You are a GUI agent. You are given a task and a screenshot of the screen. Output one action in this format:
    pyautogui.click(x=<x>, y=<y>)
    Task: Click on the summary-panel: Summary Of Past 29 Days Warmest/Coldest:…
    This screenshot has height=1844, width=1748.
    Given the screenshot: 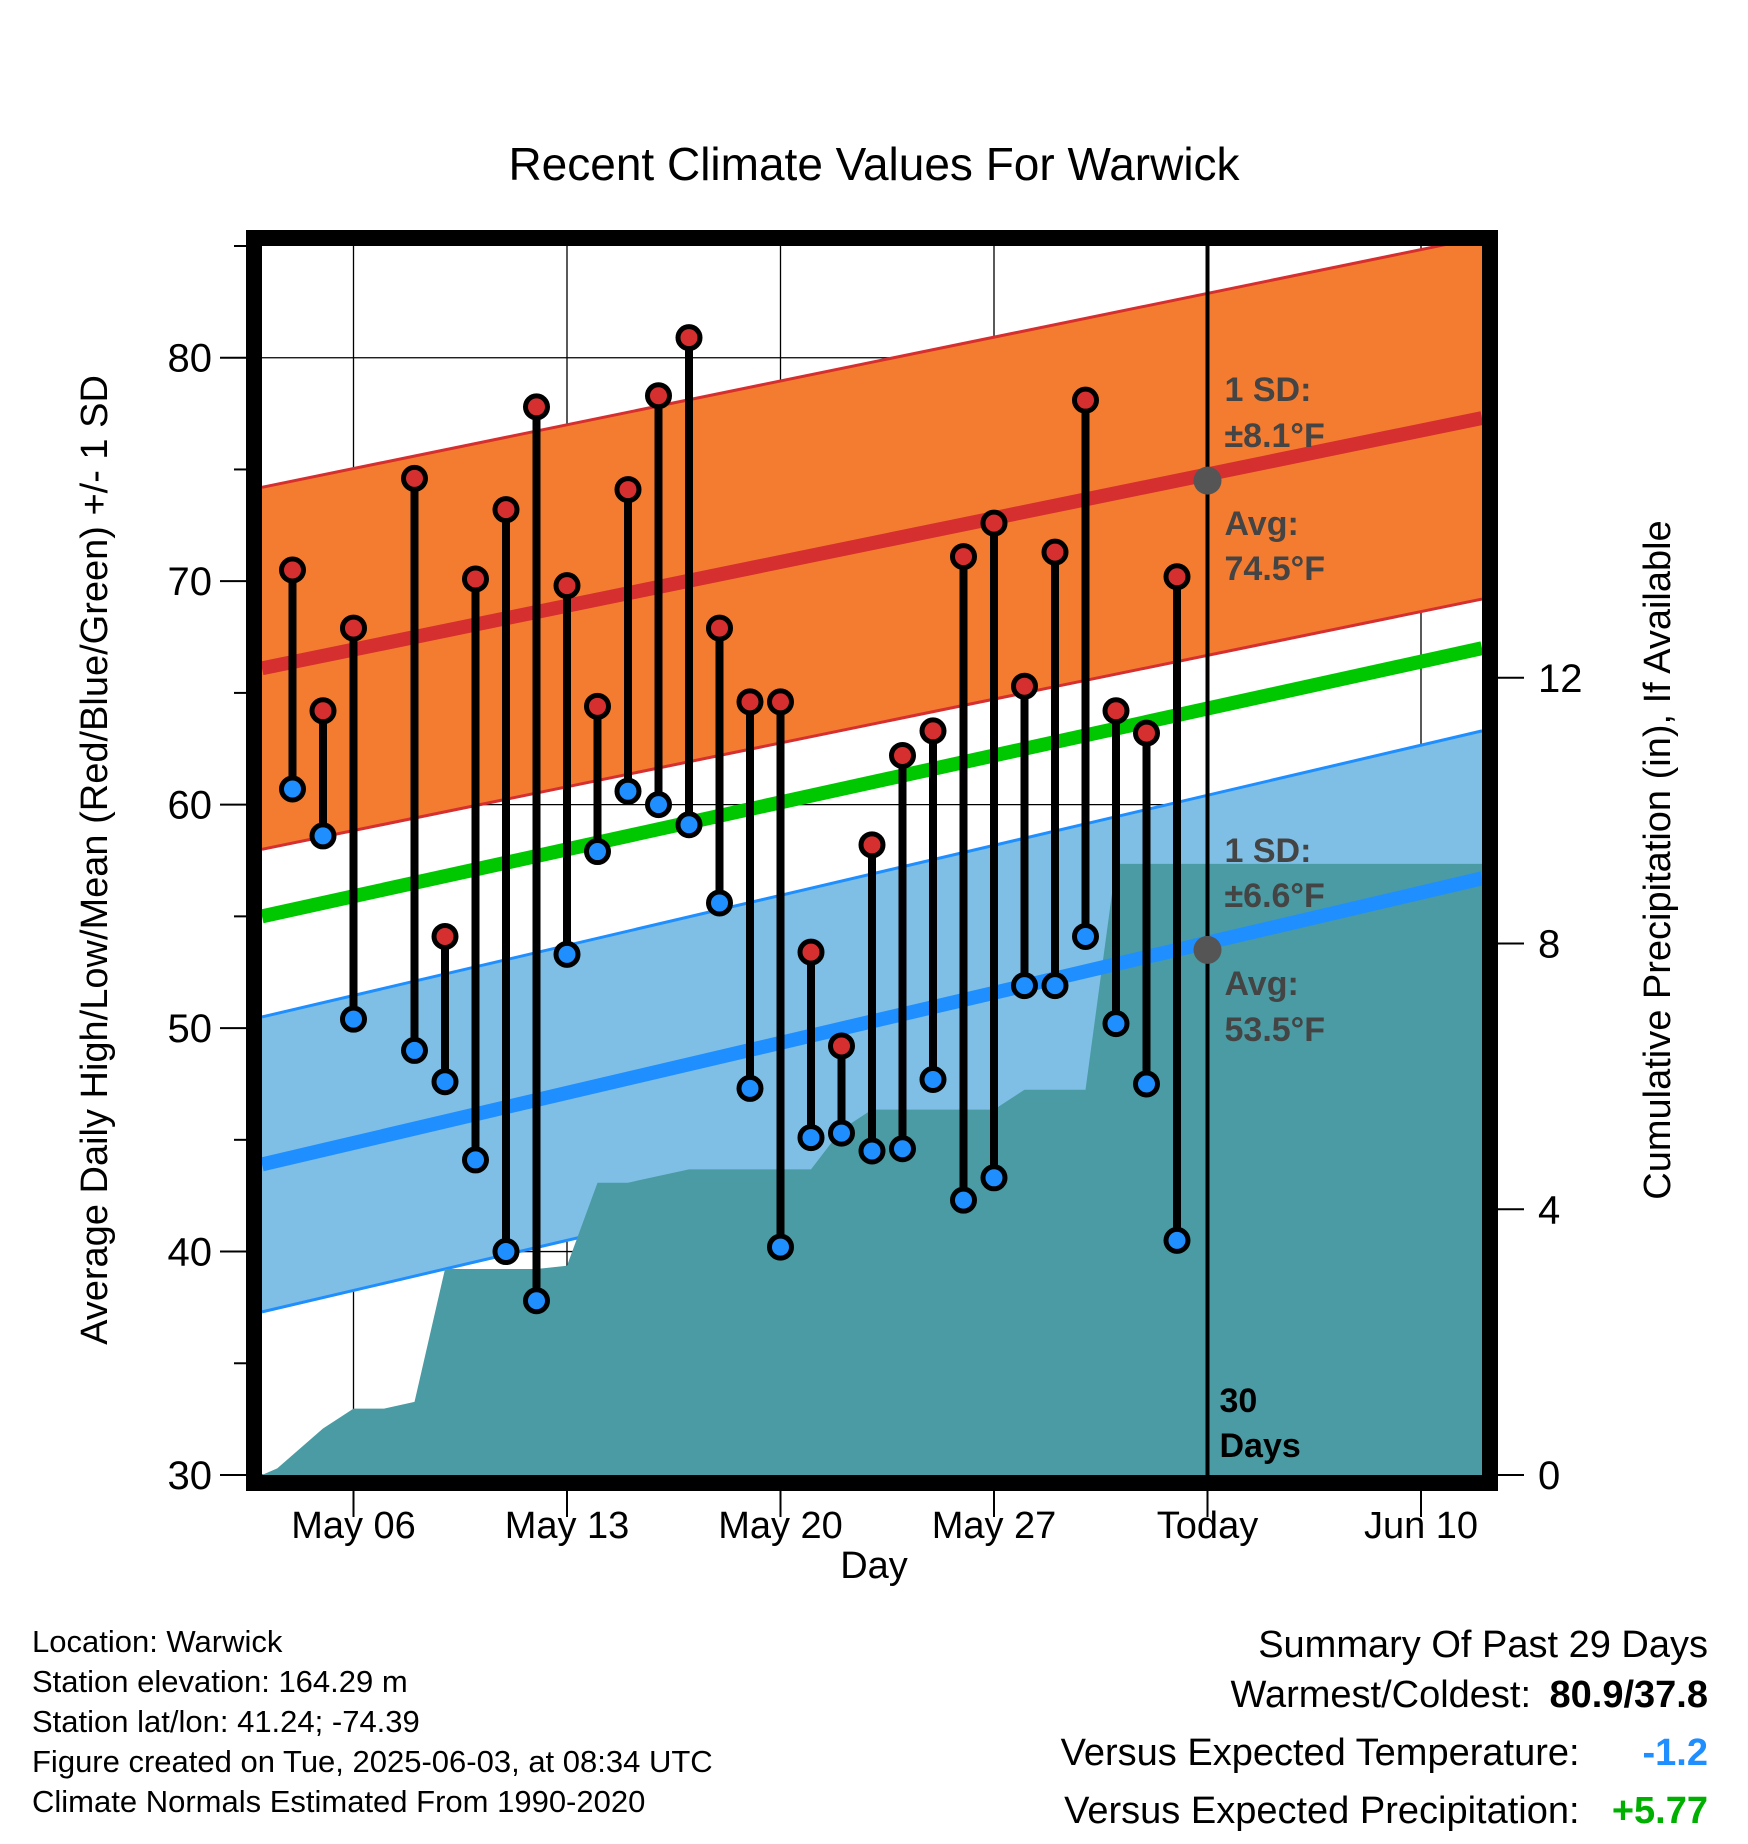 What is the action you would take?
    pyautogui.click(x=1384, y=1732)
    